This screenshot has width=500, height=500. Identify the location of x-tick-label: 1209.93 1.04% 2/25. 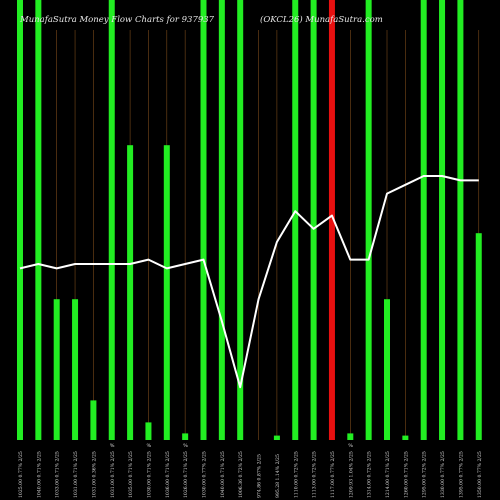
(351, 474).